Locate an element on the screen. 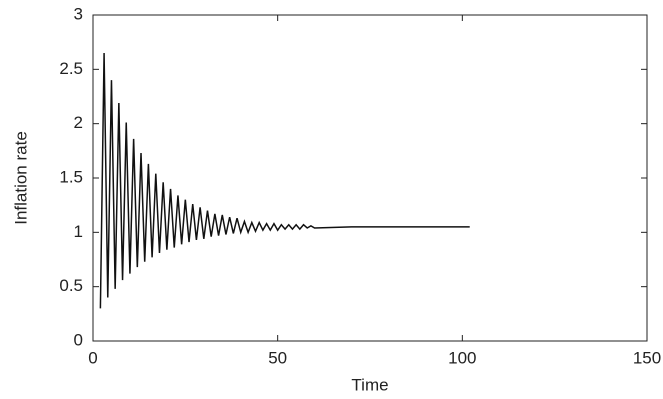  x-tick-label: 100 is located at coordinates (462, 357).